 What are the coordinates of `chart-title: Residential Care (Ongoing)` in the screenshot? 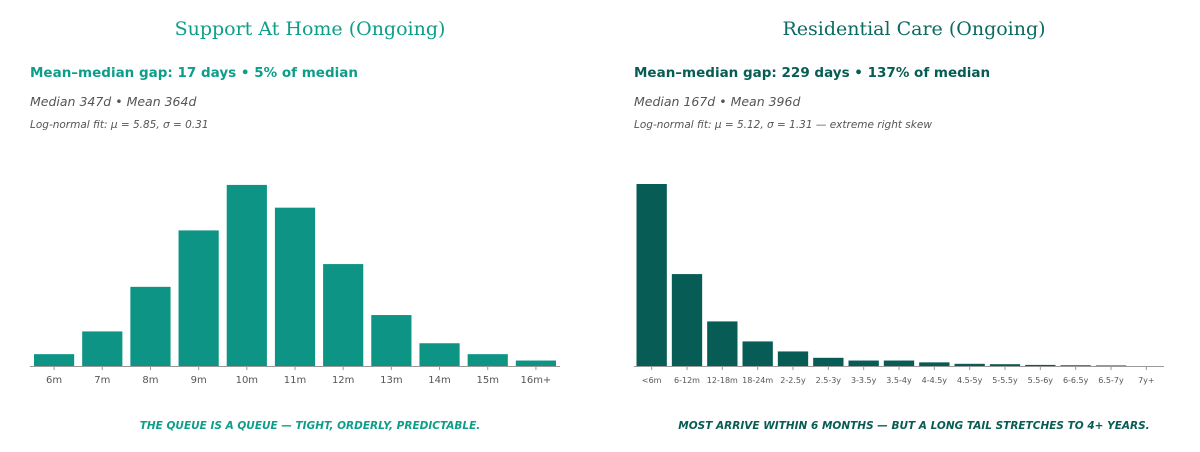 It's located at (914, 29).